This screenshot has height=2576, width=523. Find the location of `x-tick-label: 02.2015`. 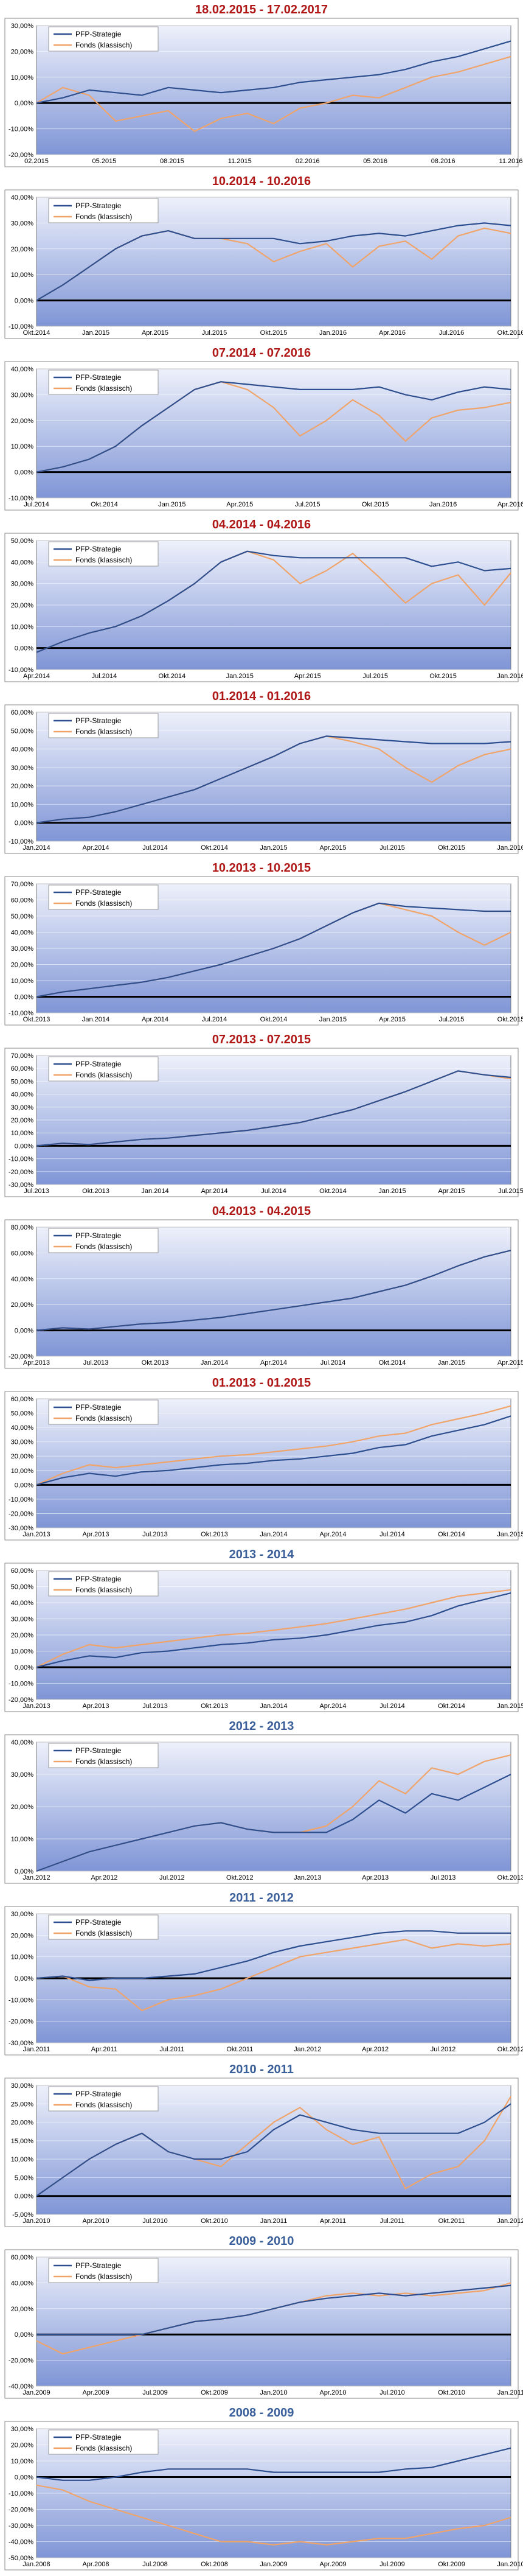

x-tick-label: 02.2015 is located at coordinates (37, 161).